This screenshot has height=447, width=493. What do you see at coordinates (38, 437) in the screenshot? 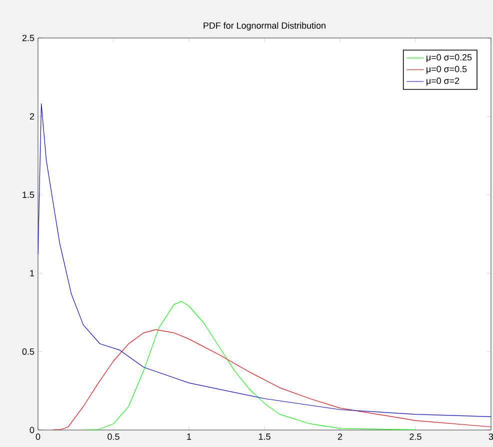
I see `x-tick-label: 0` at bounding box center [38, 437].